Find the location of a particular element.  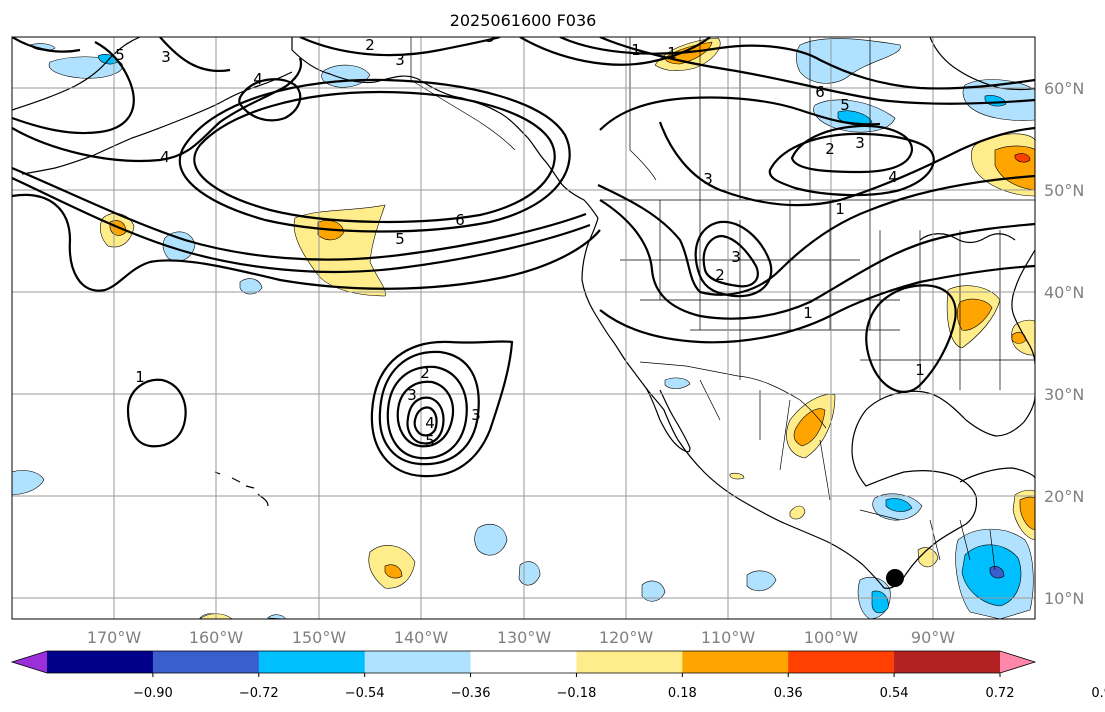

lat-label: 20°N is located at coordinates (1064, 496).